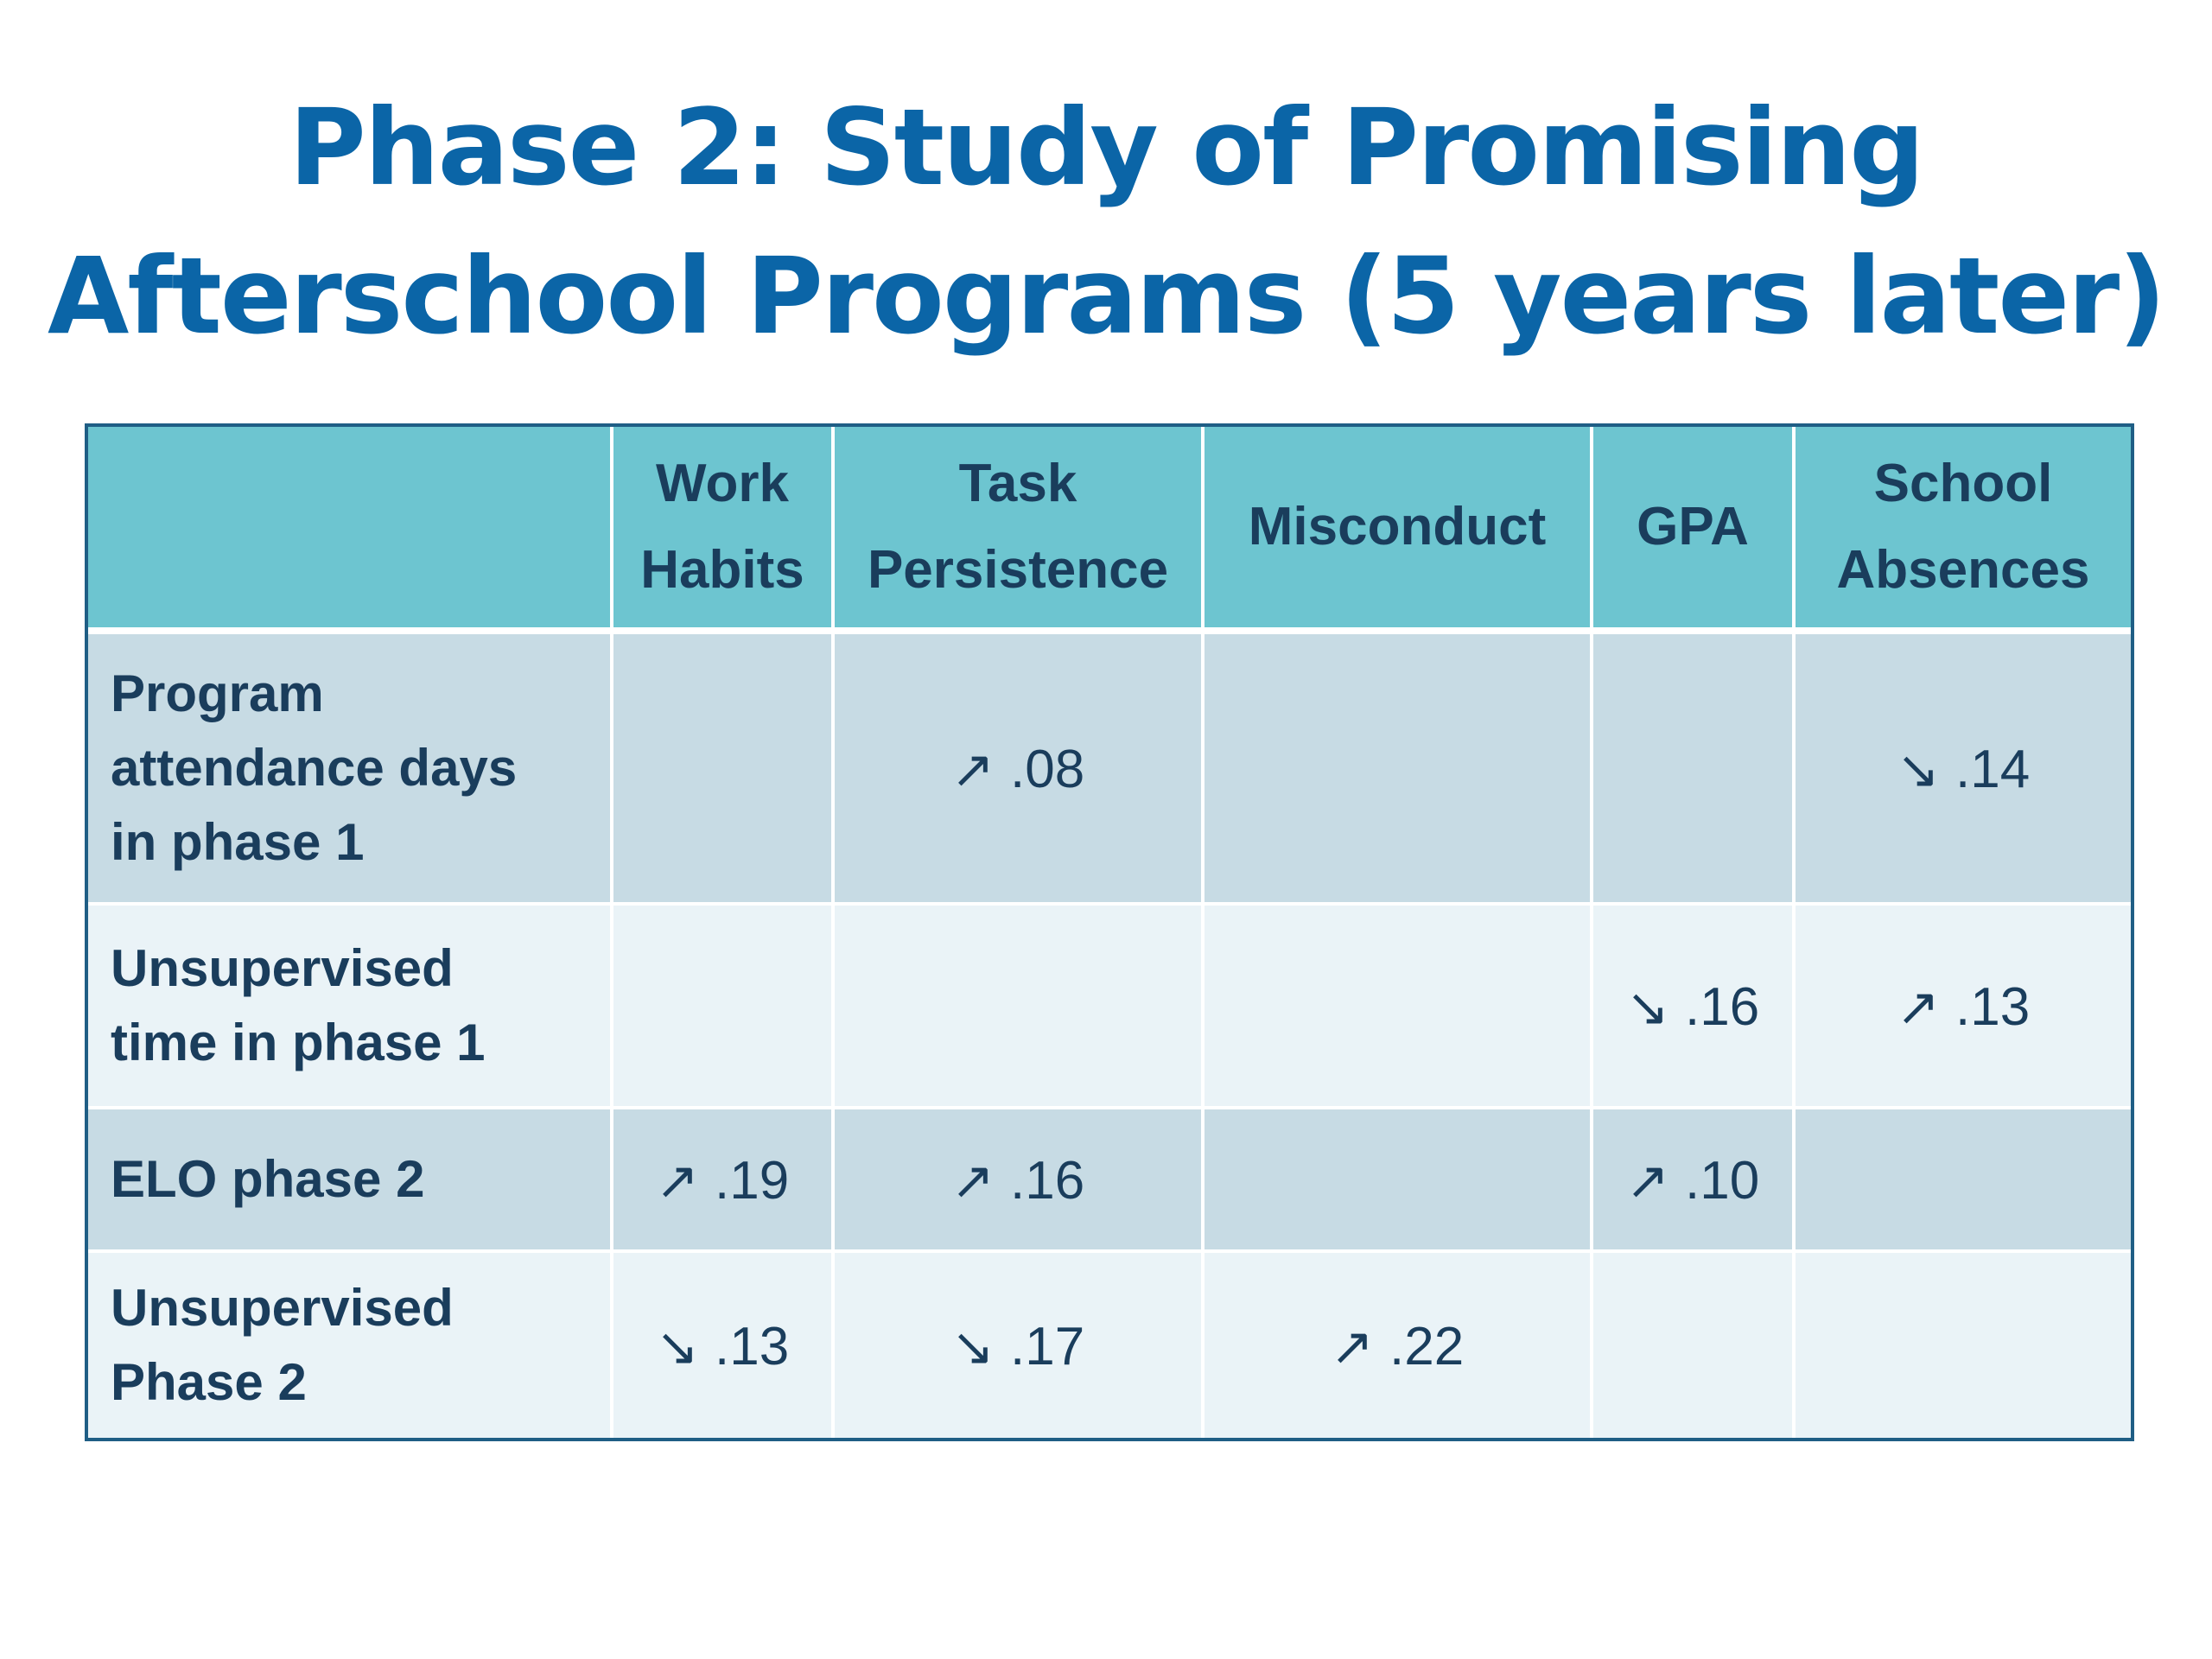 The height and width of the screenshot is (1659, 2212). What do you see at coordinates (209, 1382) in the screenshot?
I see `row-label-line: Phase 2` at bounding box center [209, 1382].